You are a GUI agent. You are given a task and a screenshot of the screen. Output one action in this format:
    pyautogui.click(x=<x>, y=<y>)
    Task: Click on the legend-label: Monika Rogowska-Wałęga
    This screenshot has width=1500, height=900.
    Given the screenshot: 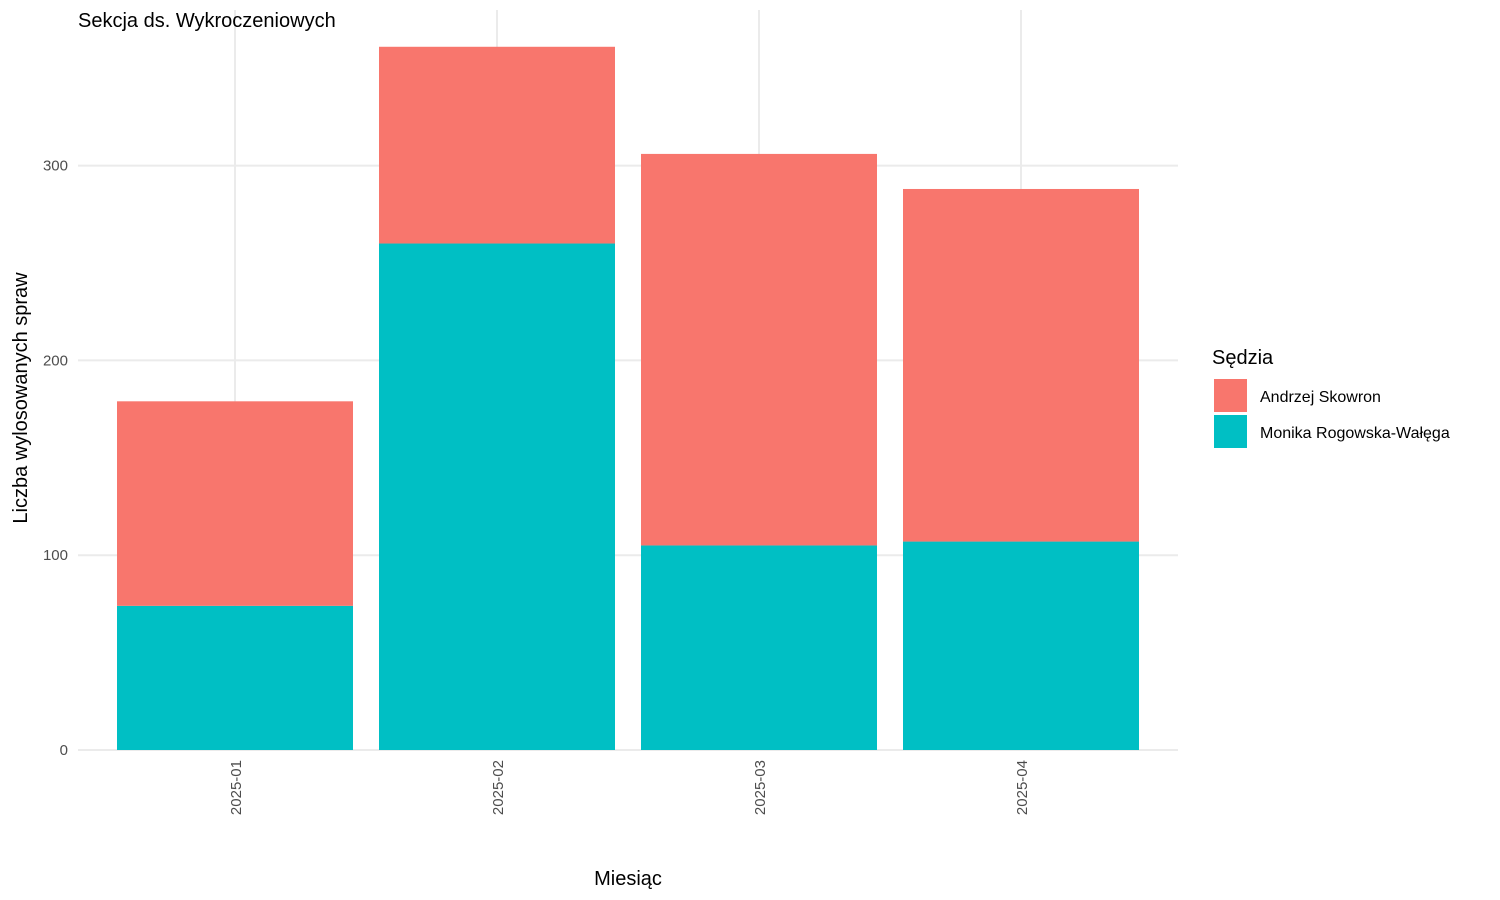 What is the action you would take?
    pyautogui.click(x=1355, y=433)
    